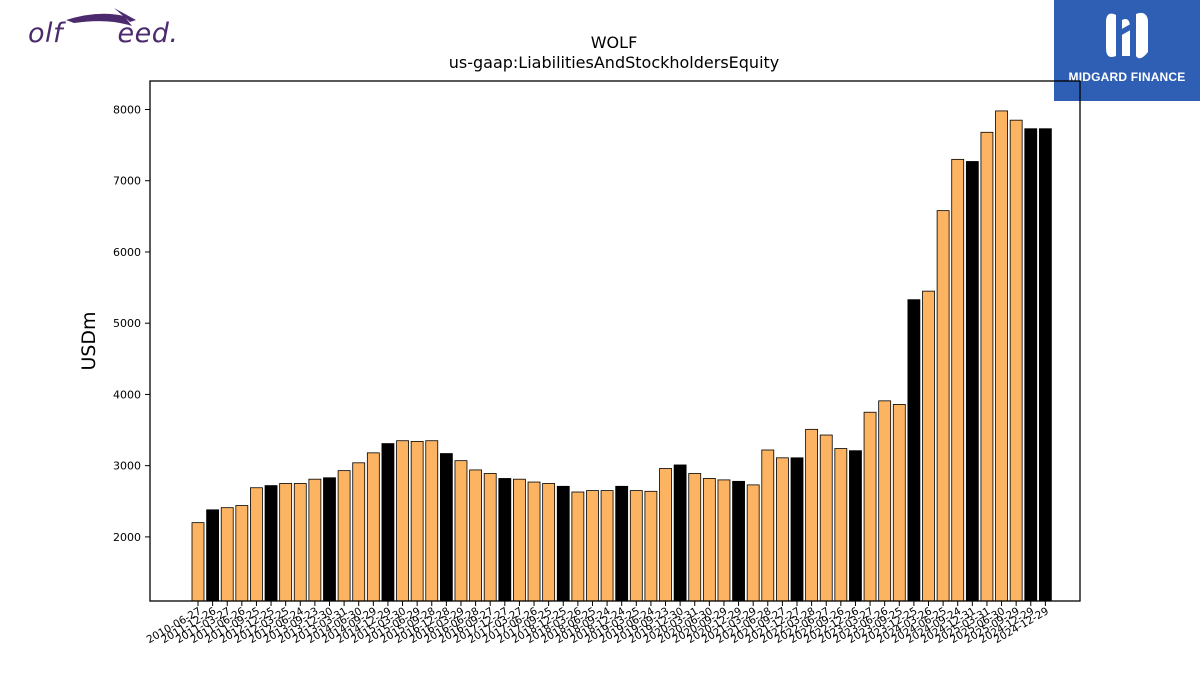 This screenshot has height=675, width=1200. Describe the element at coordinates (127, 537) in the screenshot. I see `y-tick-label: 2000` at that location.